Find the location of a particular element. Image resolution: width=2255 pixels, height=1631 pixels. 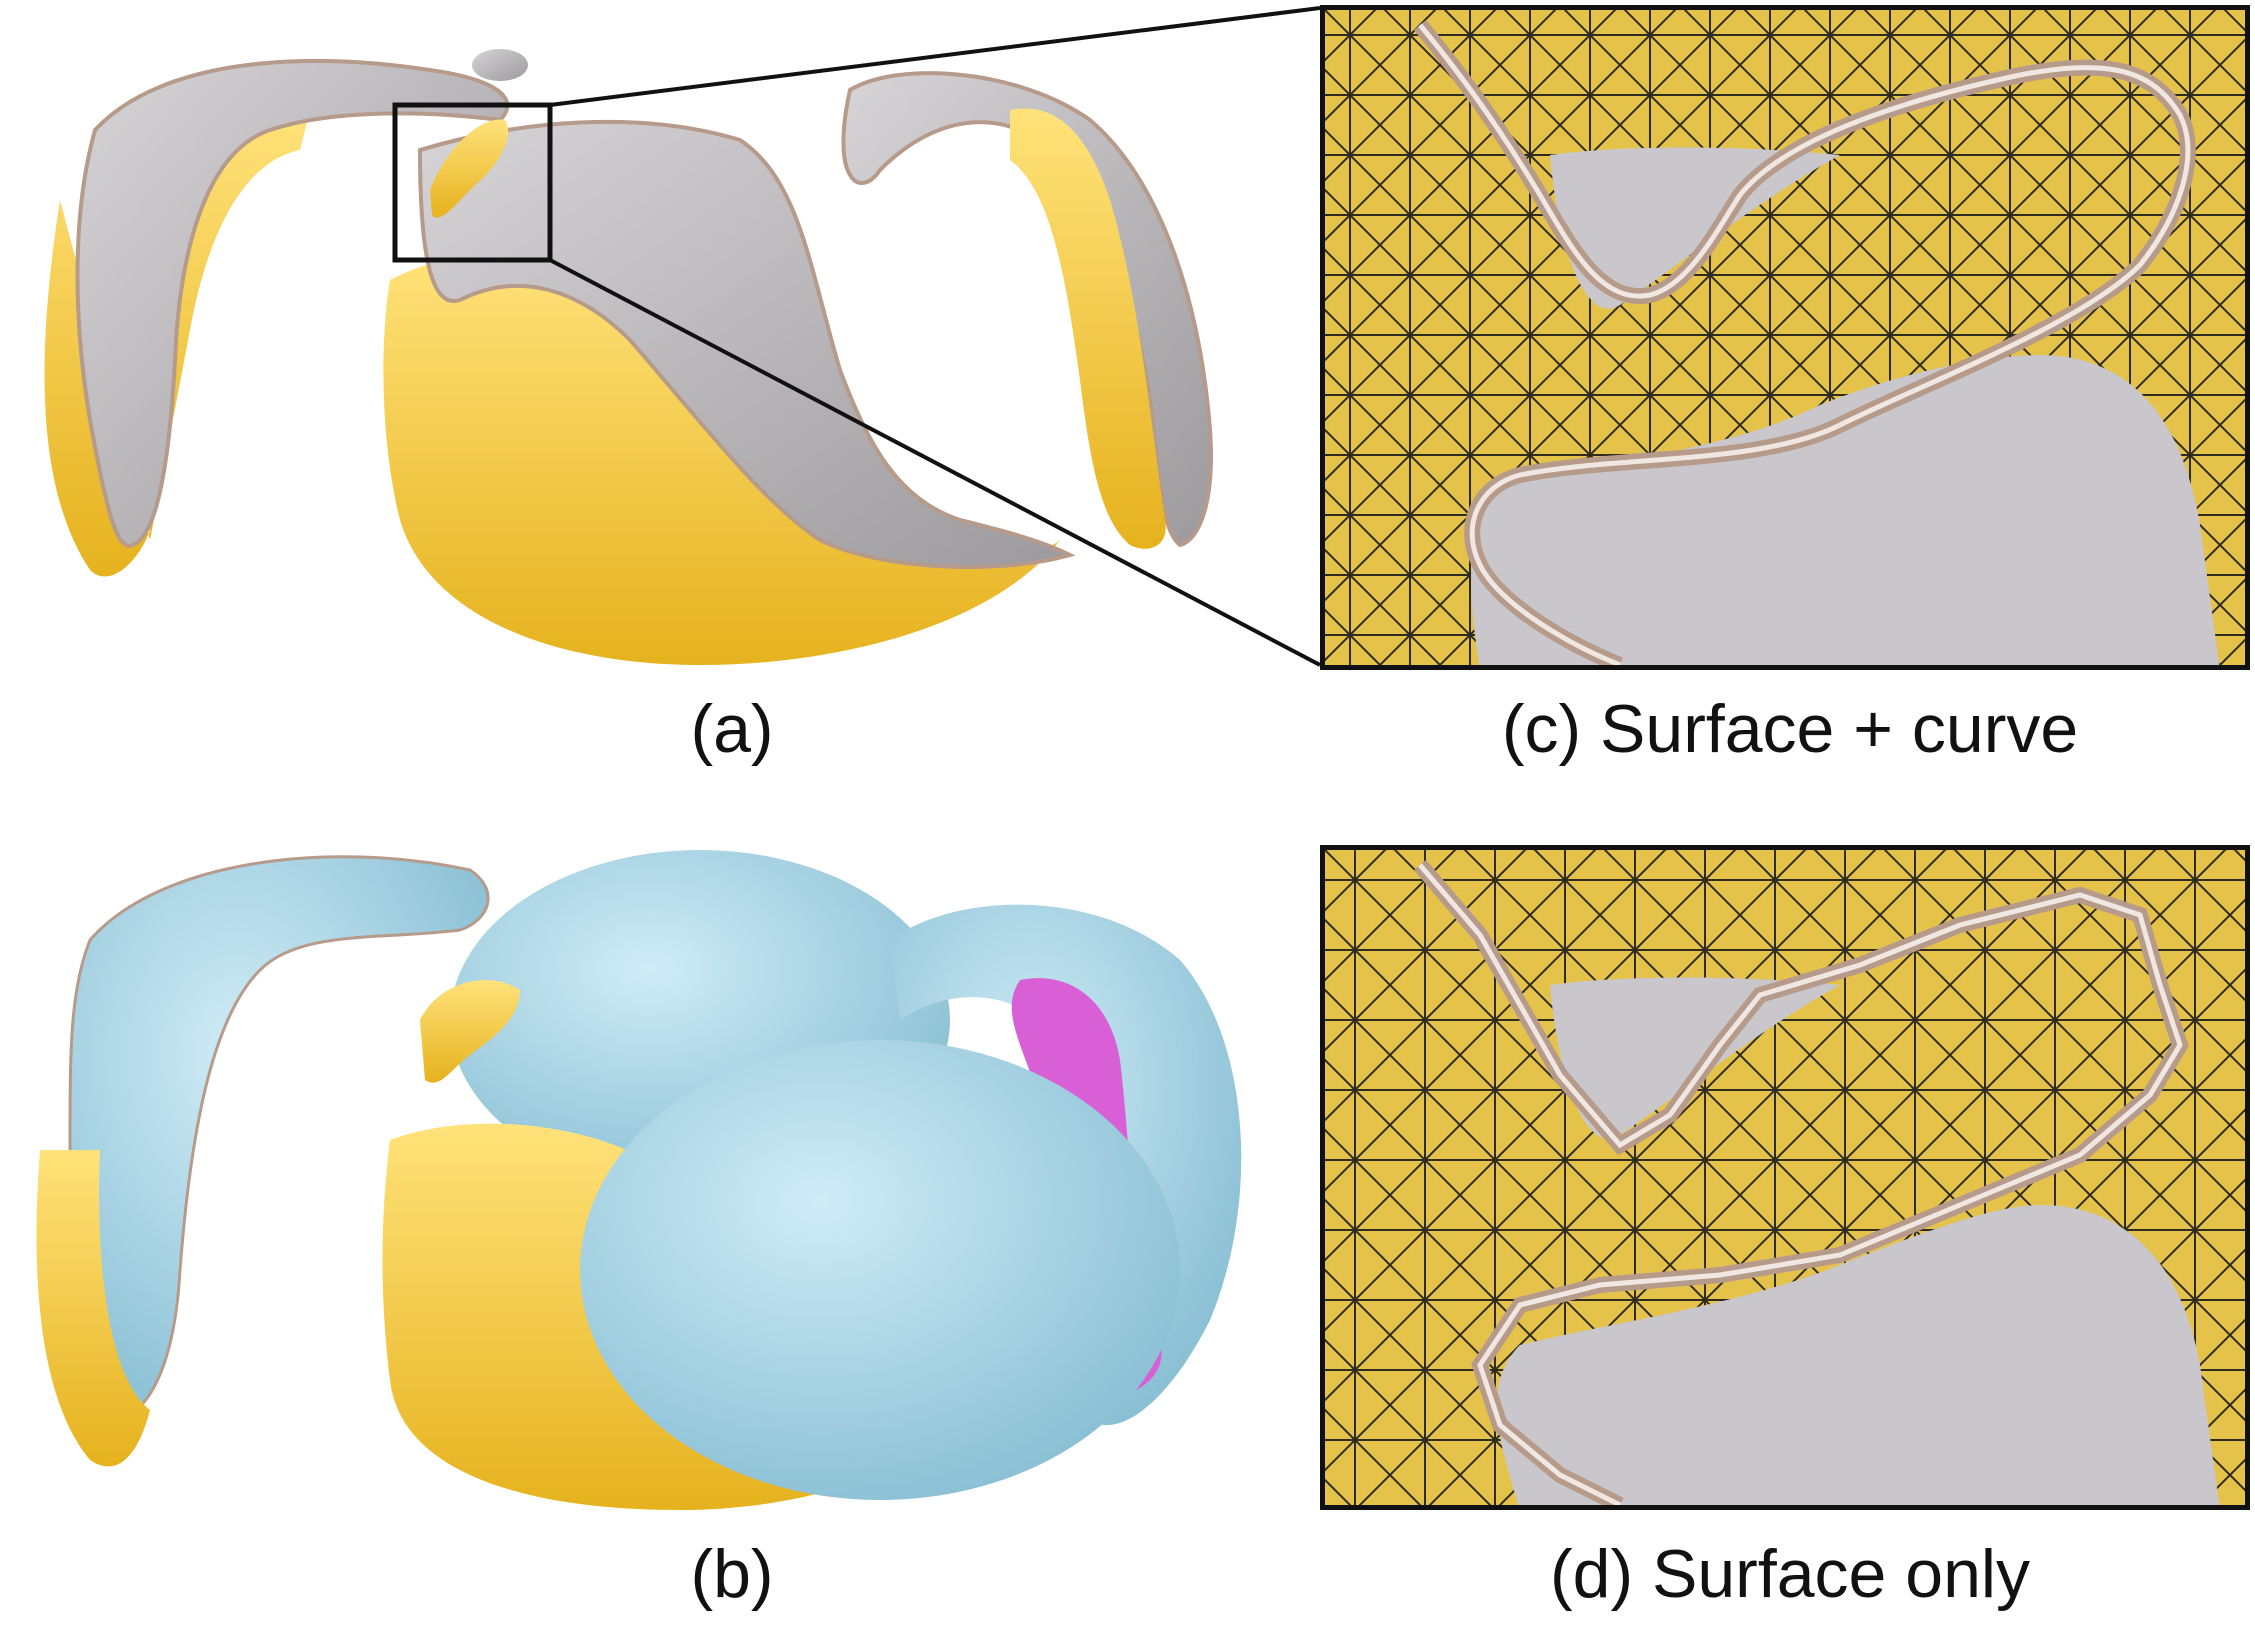

gray-region-d is located at coordinates (1858, 1241).